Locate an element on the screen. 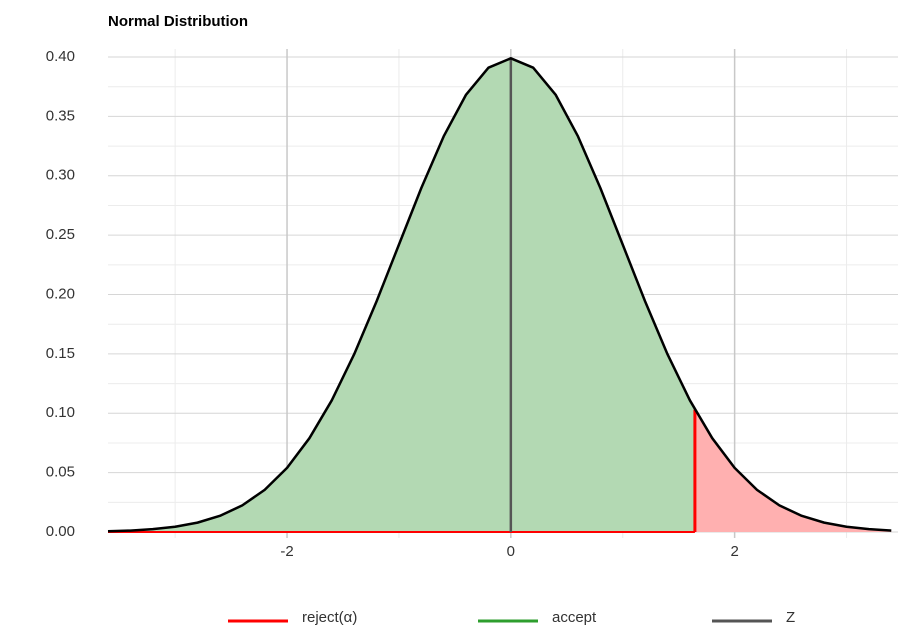  y-tick-label: 0.40 is located at coordinates (60, 56).